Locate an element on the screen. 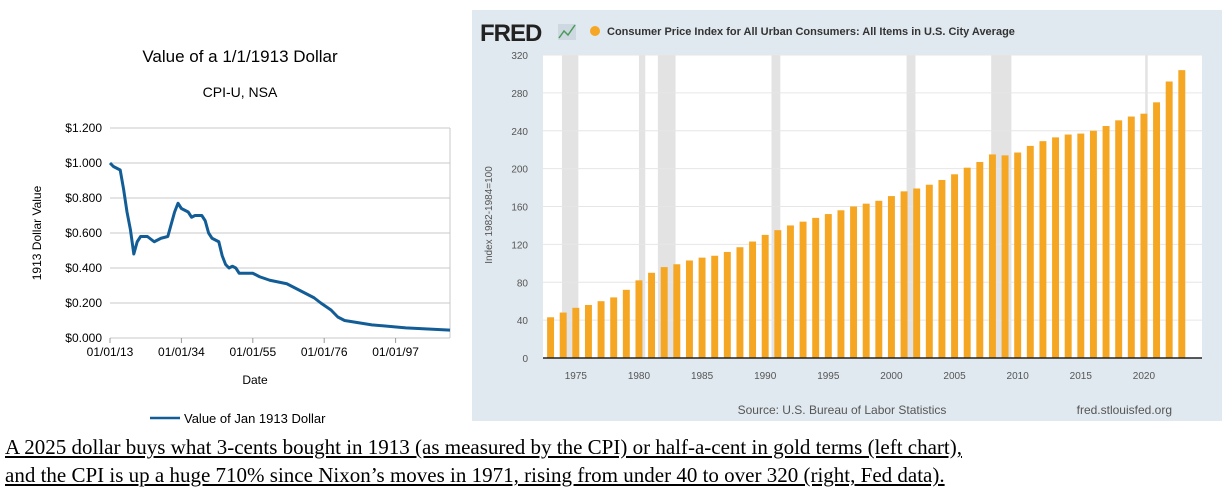 The image size is (1225, 497). y-tick-label: $0.800 is located at coordinates (83, 198).